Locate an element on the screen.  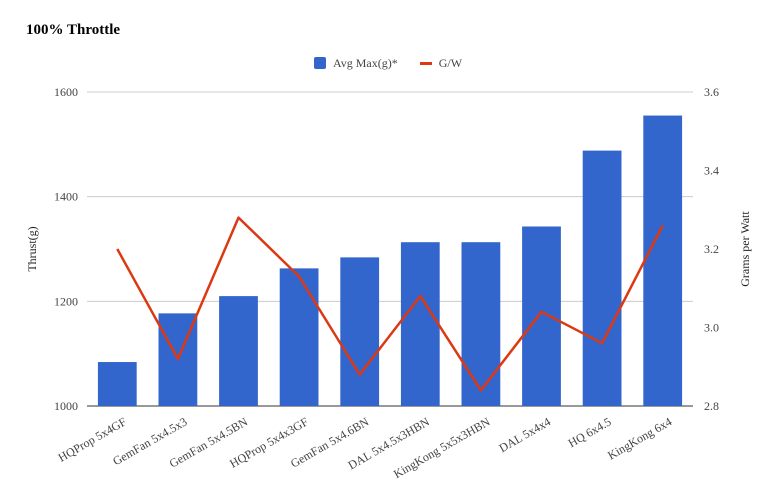
chart-title: 100% Throttle is located at coordinates (73, 30).